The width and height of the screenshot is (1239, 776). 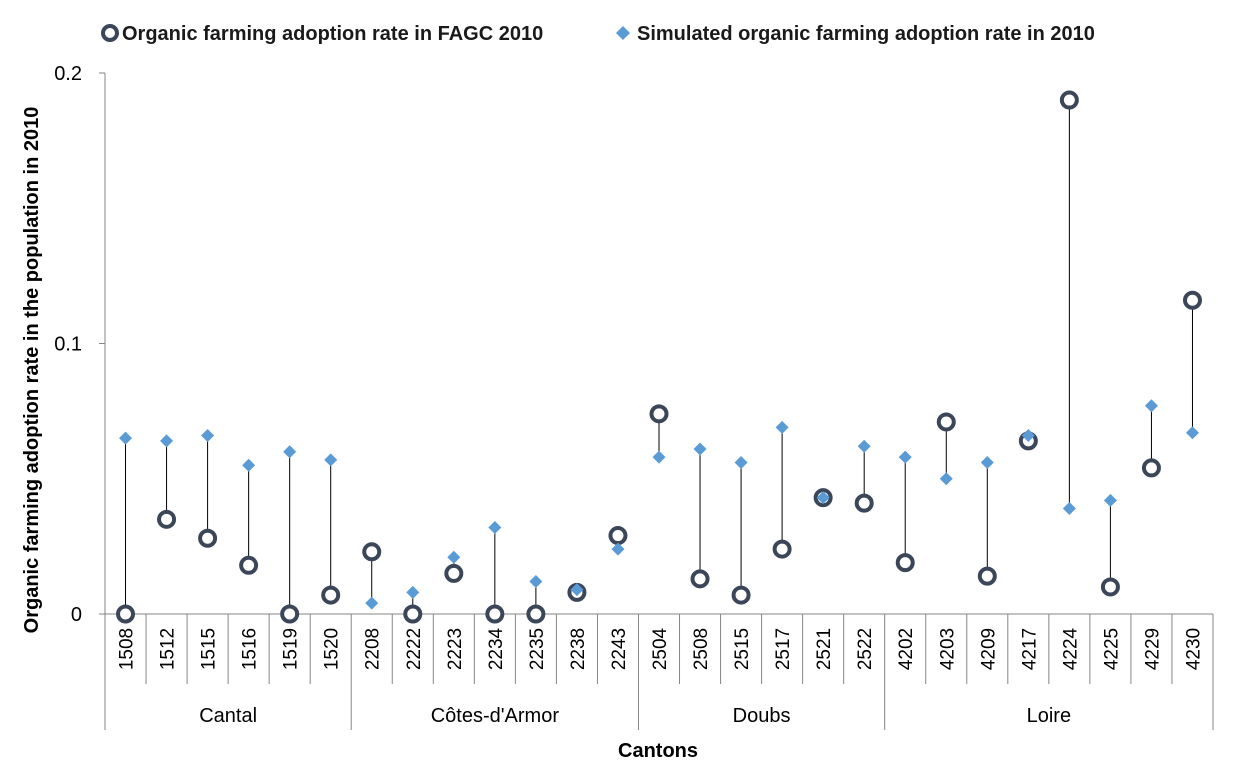 I want to click on x-axis-groups: Cantal Côtes-d'Armor Doubs Loire, so click(x=635, y=716).